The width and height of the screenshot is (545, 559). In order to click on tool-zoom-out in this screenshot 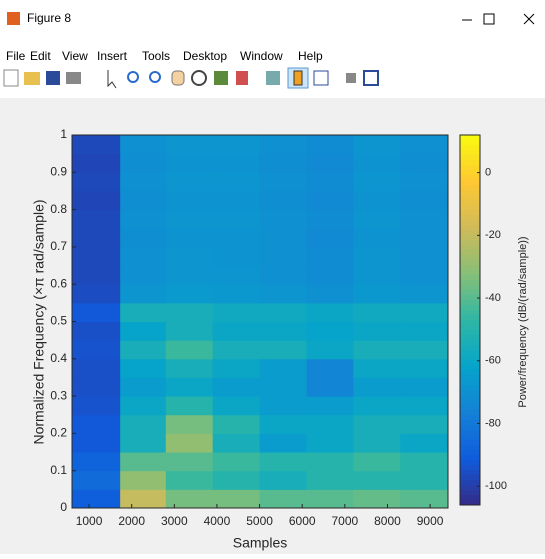, I will do `click(155, 77)`.